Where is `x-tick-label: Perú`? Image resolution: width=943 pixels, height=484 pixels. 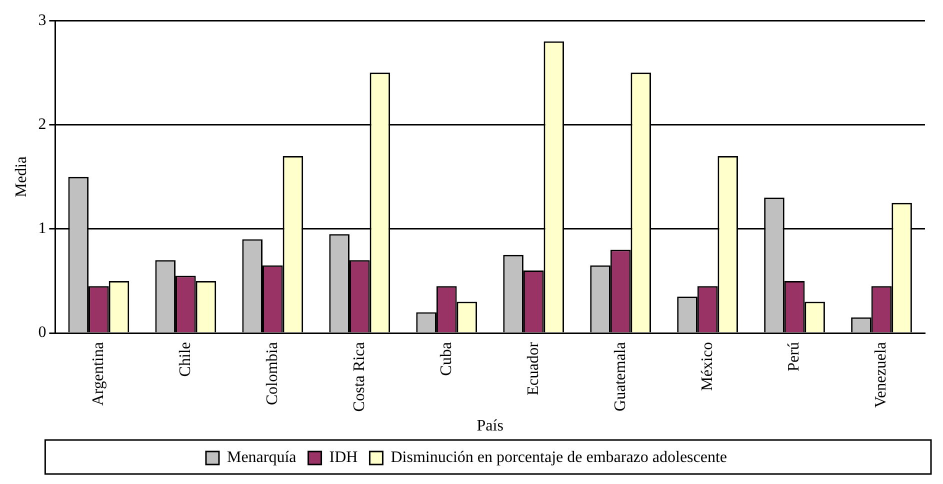
x-tick-label: Perú is located at coordinates (794, 357).